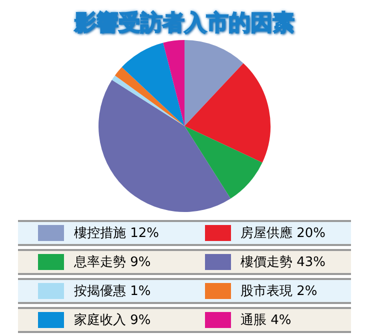 Image resolution: width=369 pixels, height=336 pixels. Describe the element at coordinates (311, 262) in the screenshot. I see `data-label: 43%` at that location.